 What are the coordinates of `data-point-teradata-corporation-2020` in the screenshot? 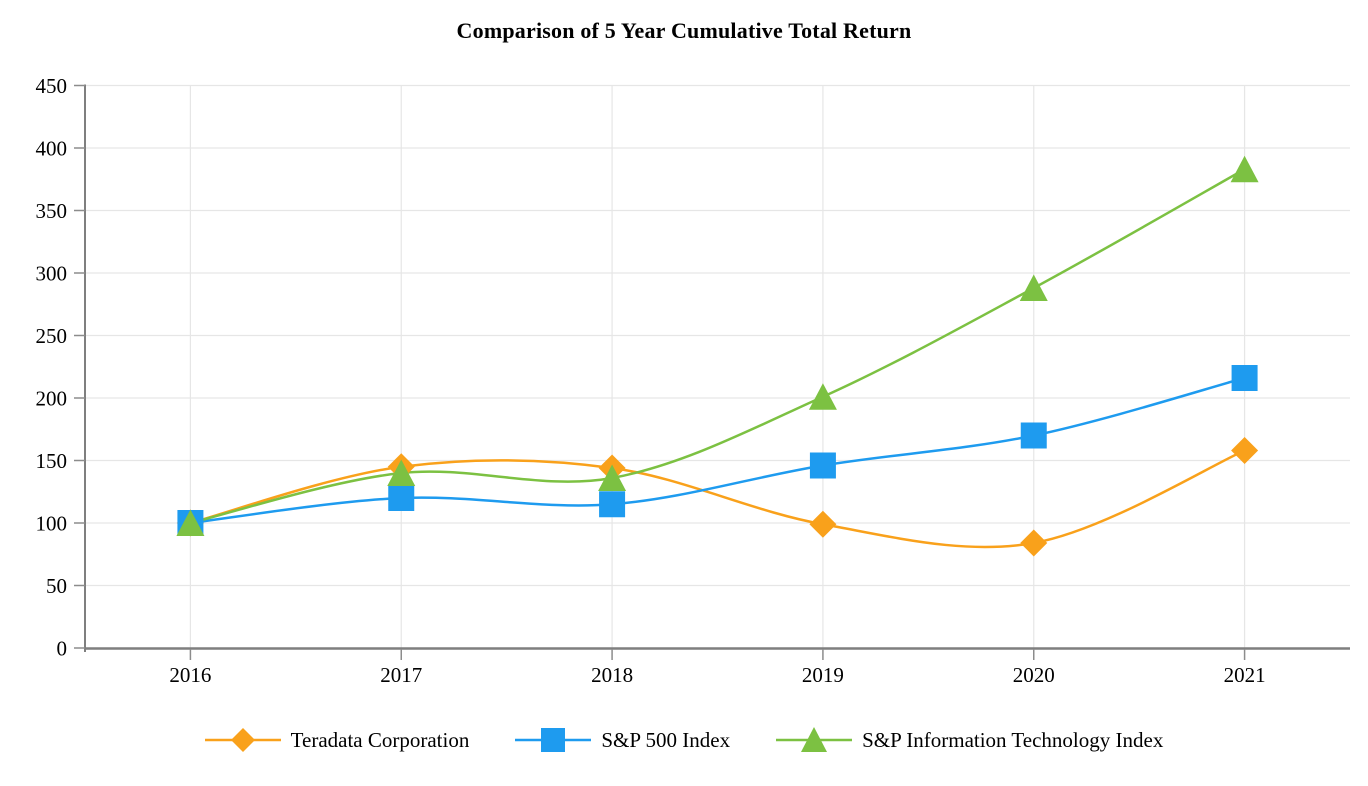 It's located at (1034, 543).